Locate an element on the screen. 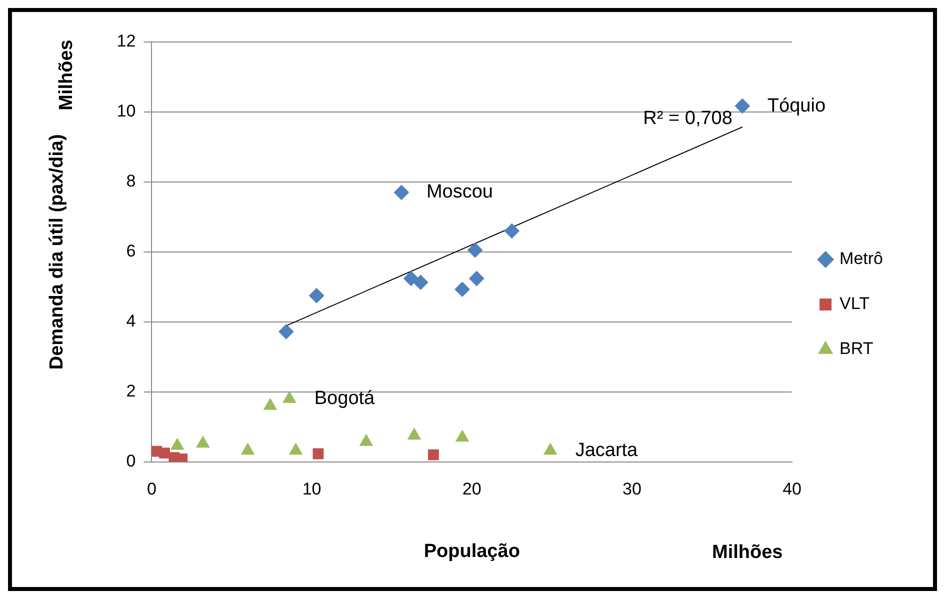 The width and height of the screenshot is (945, 599). y-tick-label: 8 is located at coordinates (131, 181).